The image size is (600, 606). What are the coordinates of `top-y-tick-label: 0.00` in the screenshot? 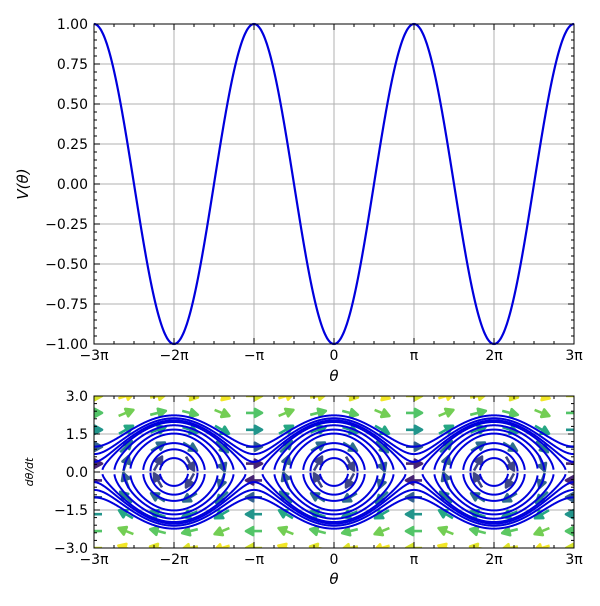 It's located at (72, 185).